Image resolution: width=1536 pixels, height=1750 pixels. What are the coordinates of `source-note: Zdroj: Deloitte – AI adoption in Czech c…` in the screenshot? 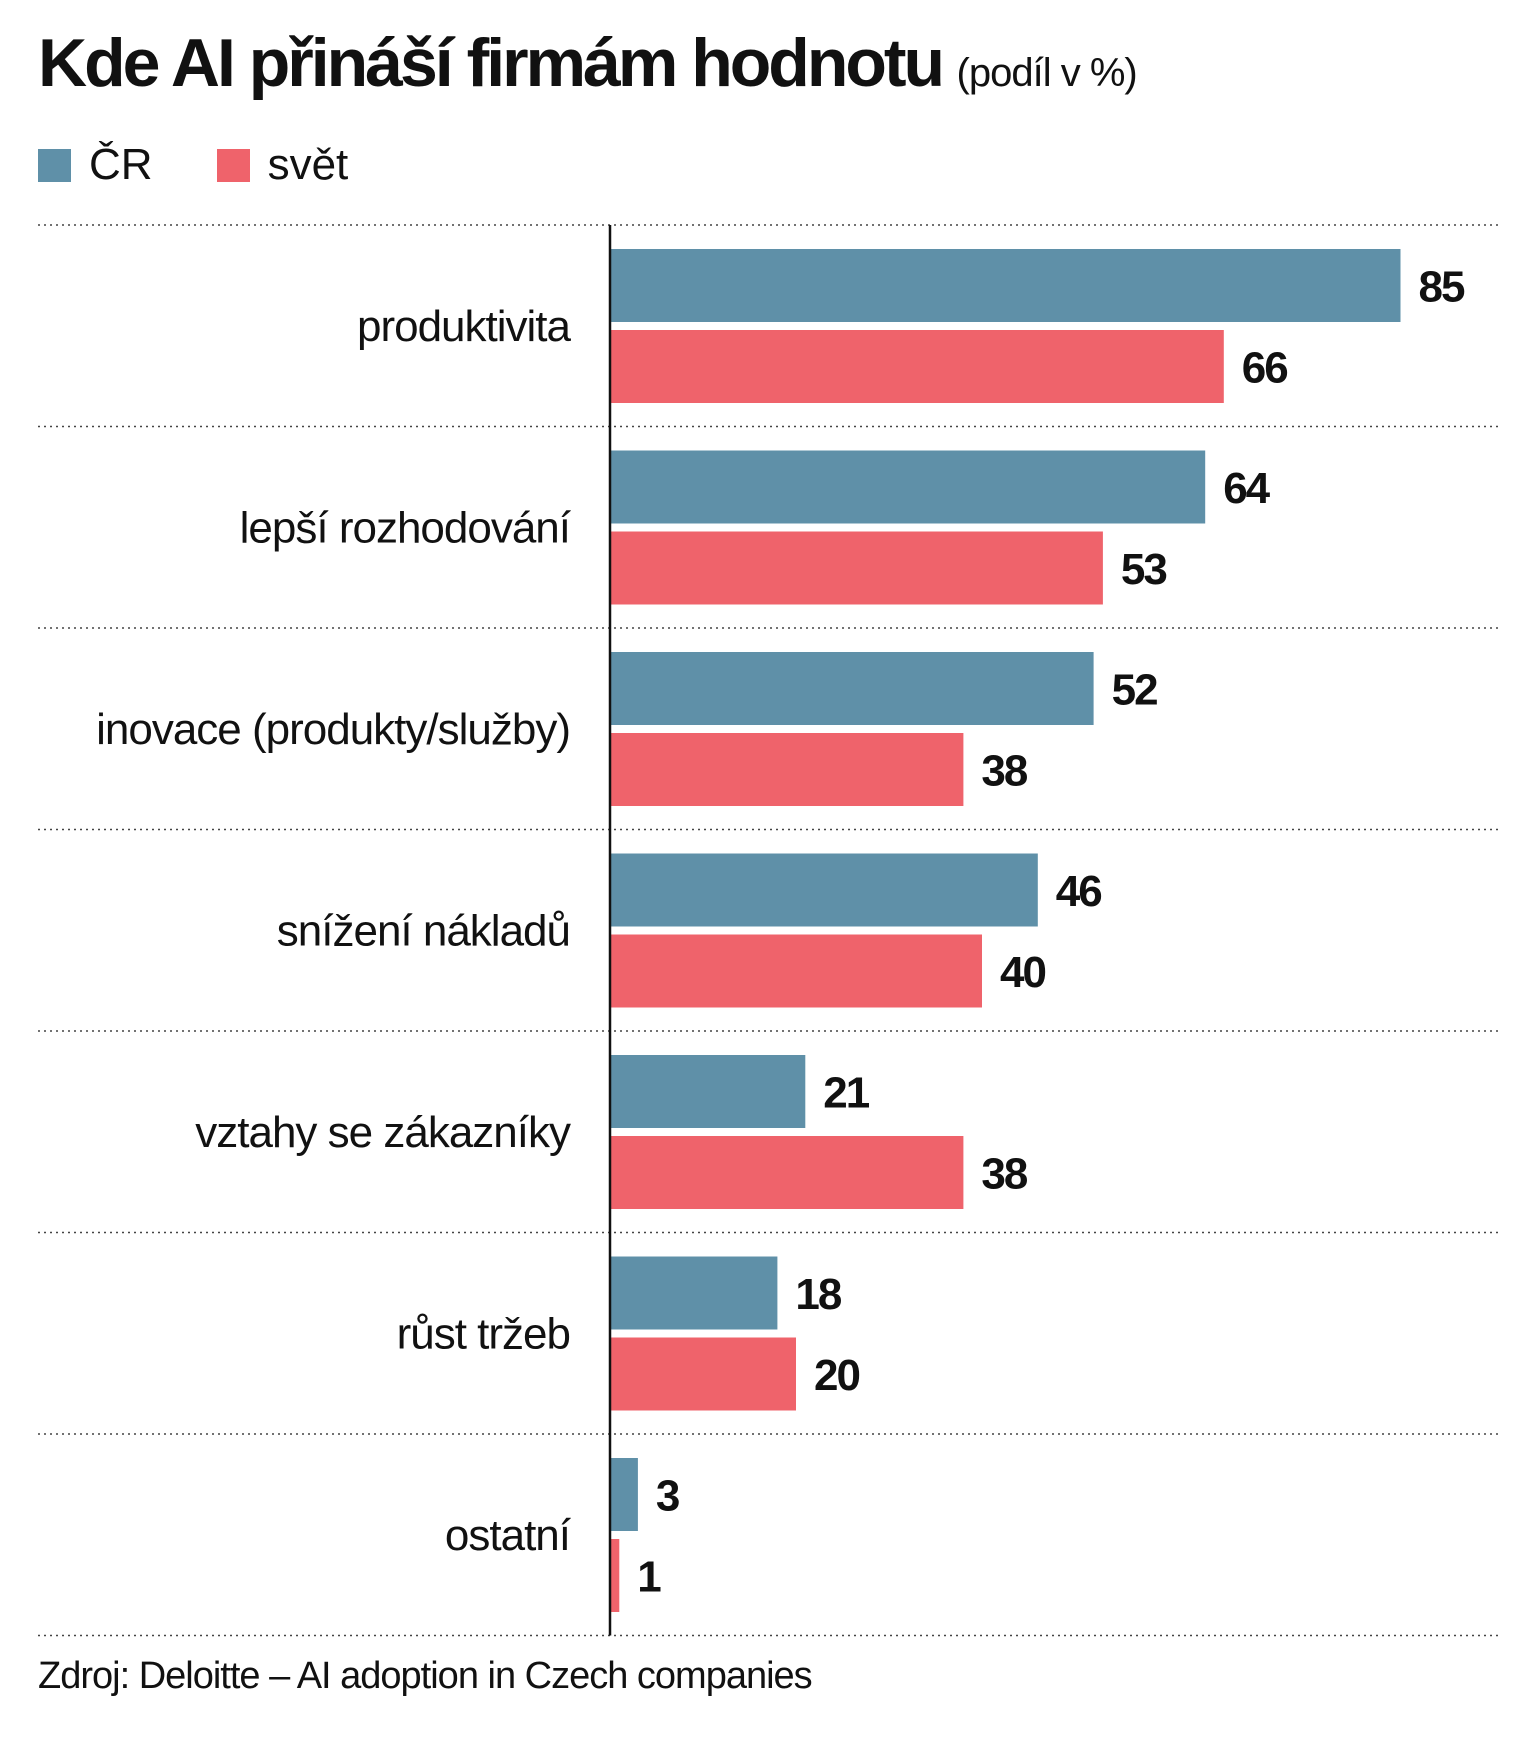 It's located at (425, 1676).